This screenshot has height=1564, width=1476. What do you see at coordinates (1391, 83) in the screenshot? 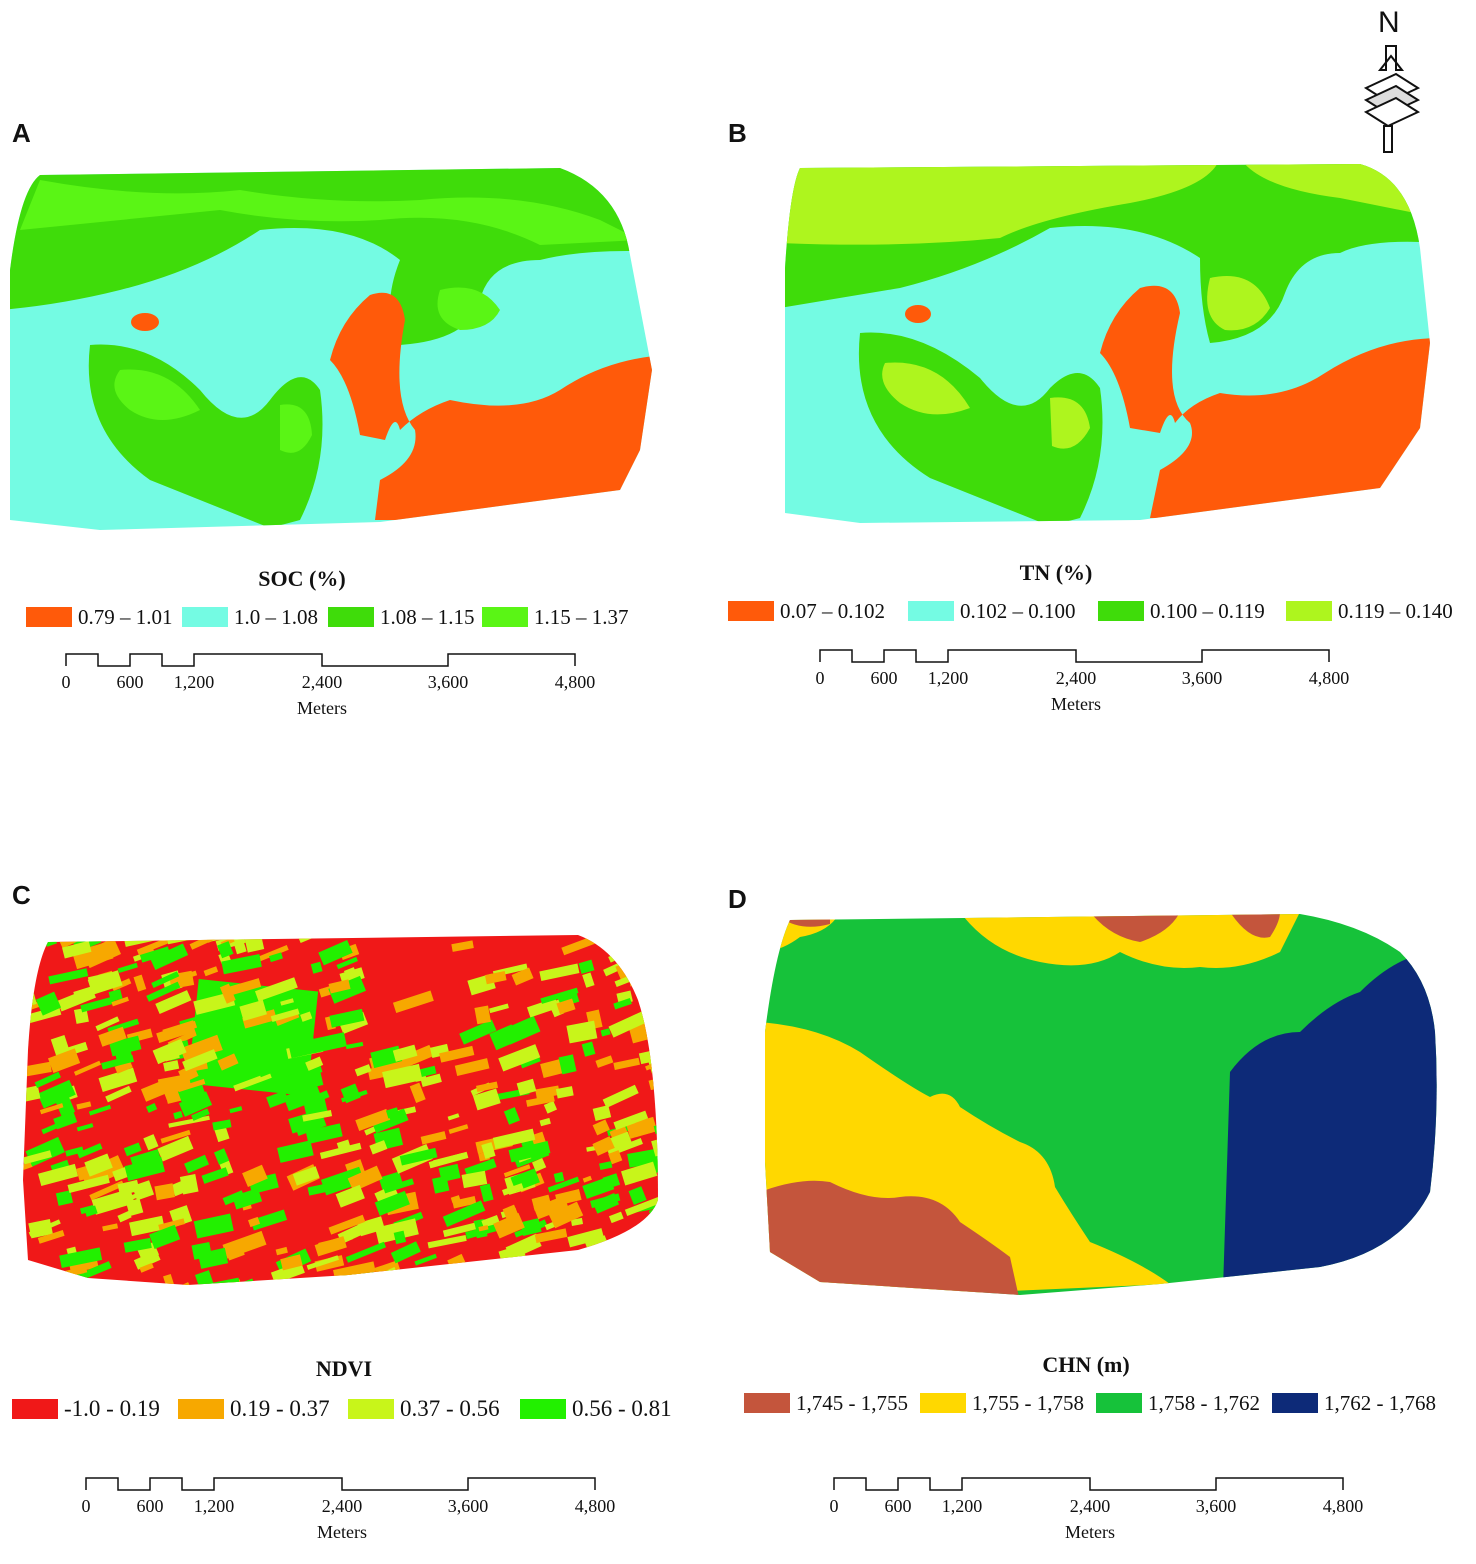
I see `north-arrow: N` at bounding box center [1391, 83].